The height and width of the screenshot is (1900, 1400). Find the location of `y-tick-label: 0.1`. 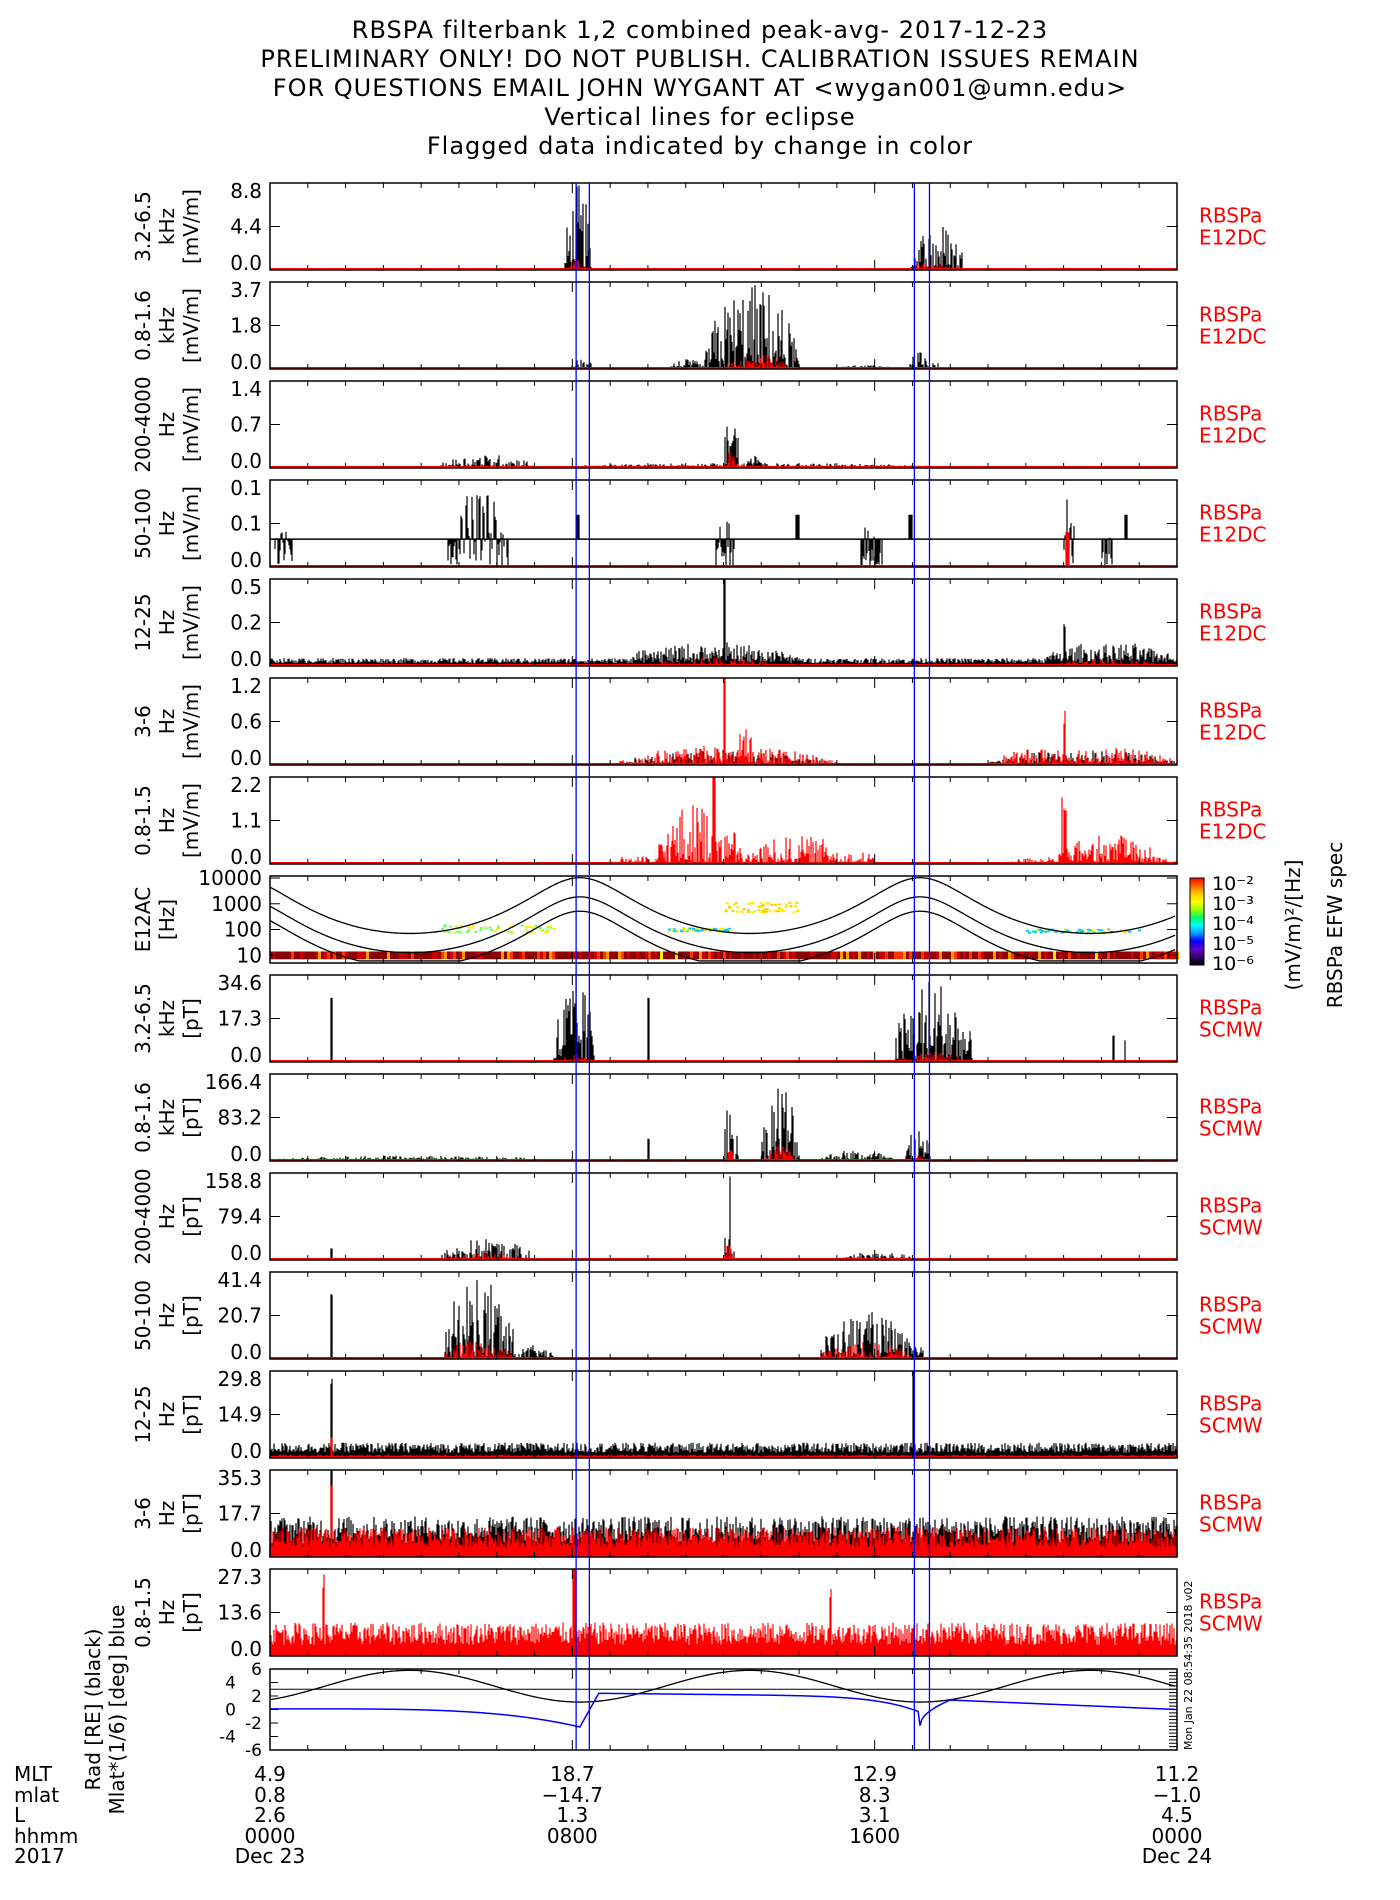

y-tick-label: 0.1 is located at coordinates (246, 488).